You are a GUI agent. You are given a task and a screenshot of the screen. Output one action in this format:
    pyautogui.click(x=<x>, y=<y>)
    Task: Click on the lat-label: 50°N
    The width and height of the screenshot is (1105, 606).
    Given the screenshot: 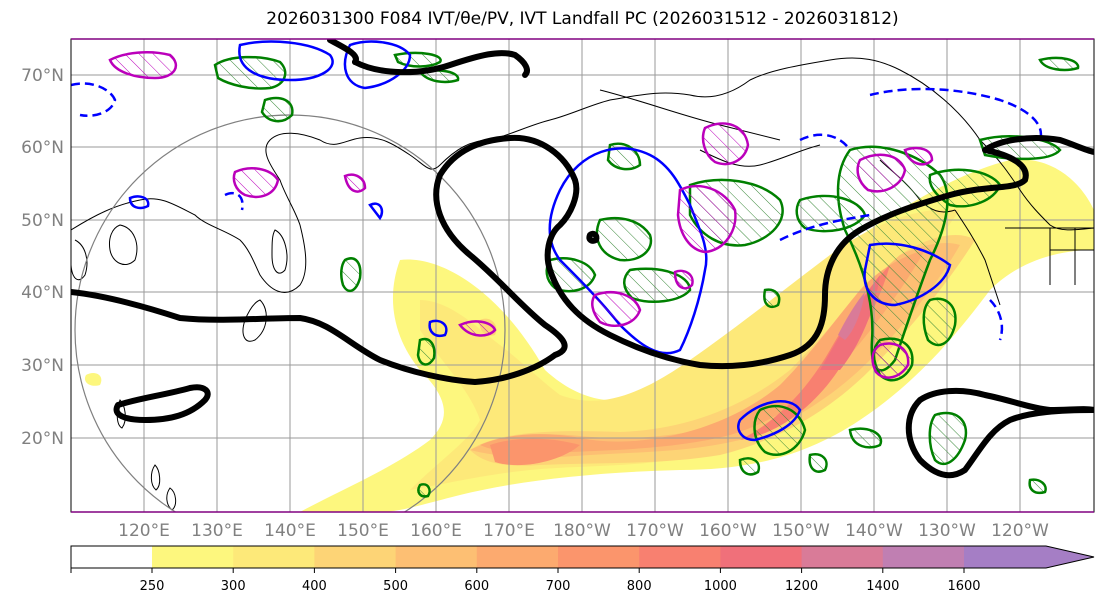 What is the action you would take?
    pyautogui.click(x=42, y=221)
    